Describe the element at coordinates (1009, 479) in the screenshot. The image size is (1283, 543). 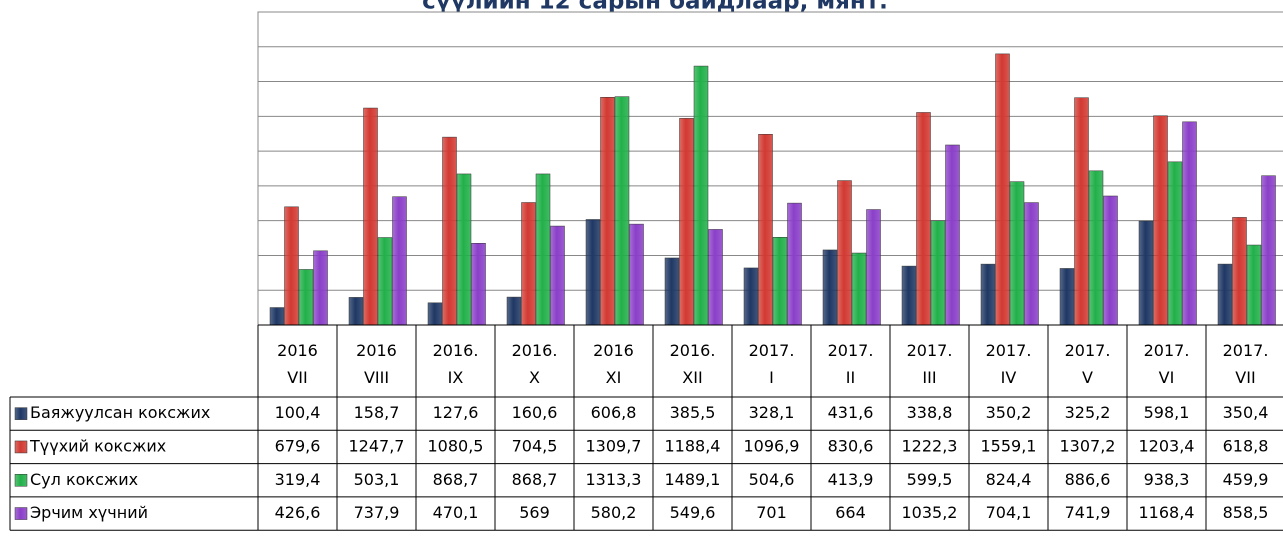
I see `table-value: 824,4` at that location.